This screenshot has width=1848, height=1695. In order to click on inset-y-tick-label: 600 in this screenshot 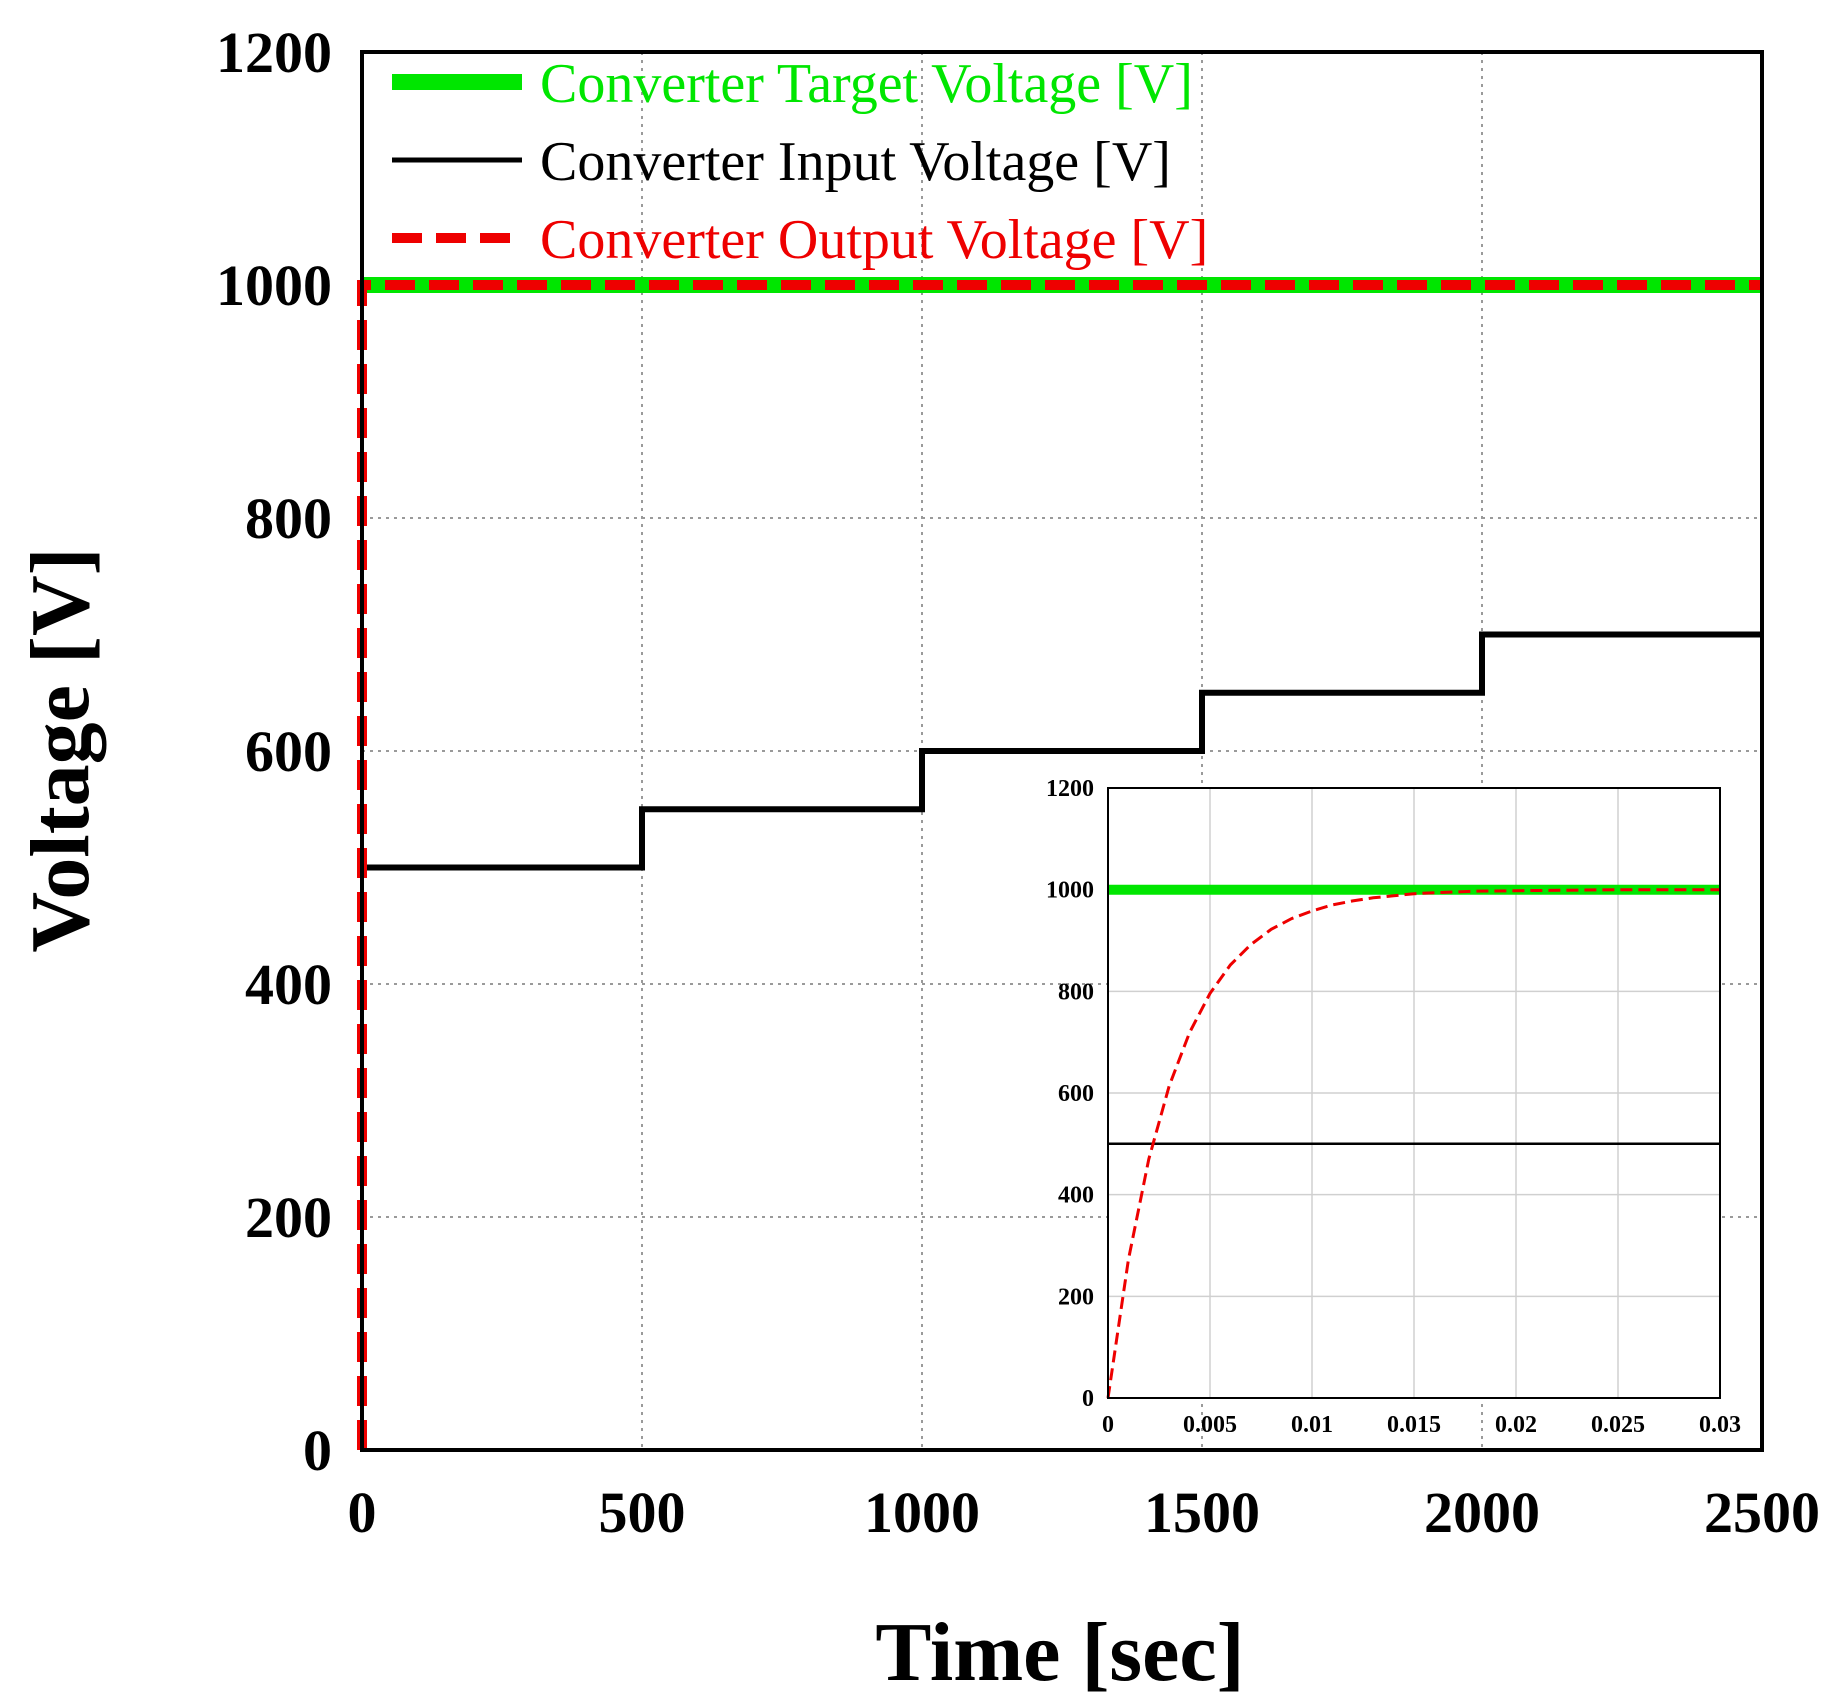, I will do `click(1076, 1094)`.